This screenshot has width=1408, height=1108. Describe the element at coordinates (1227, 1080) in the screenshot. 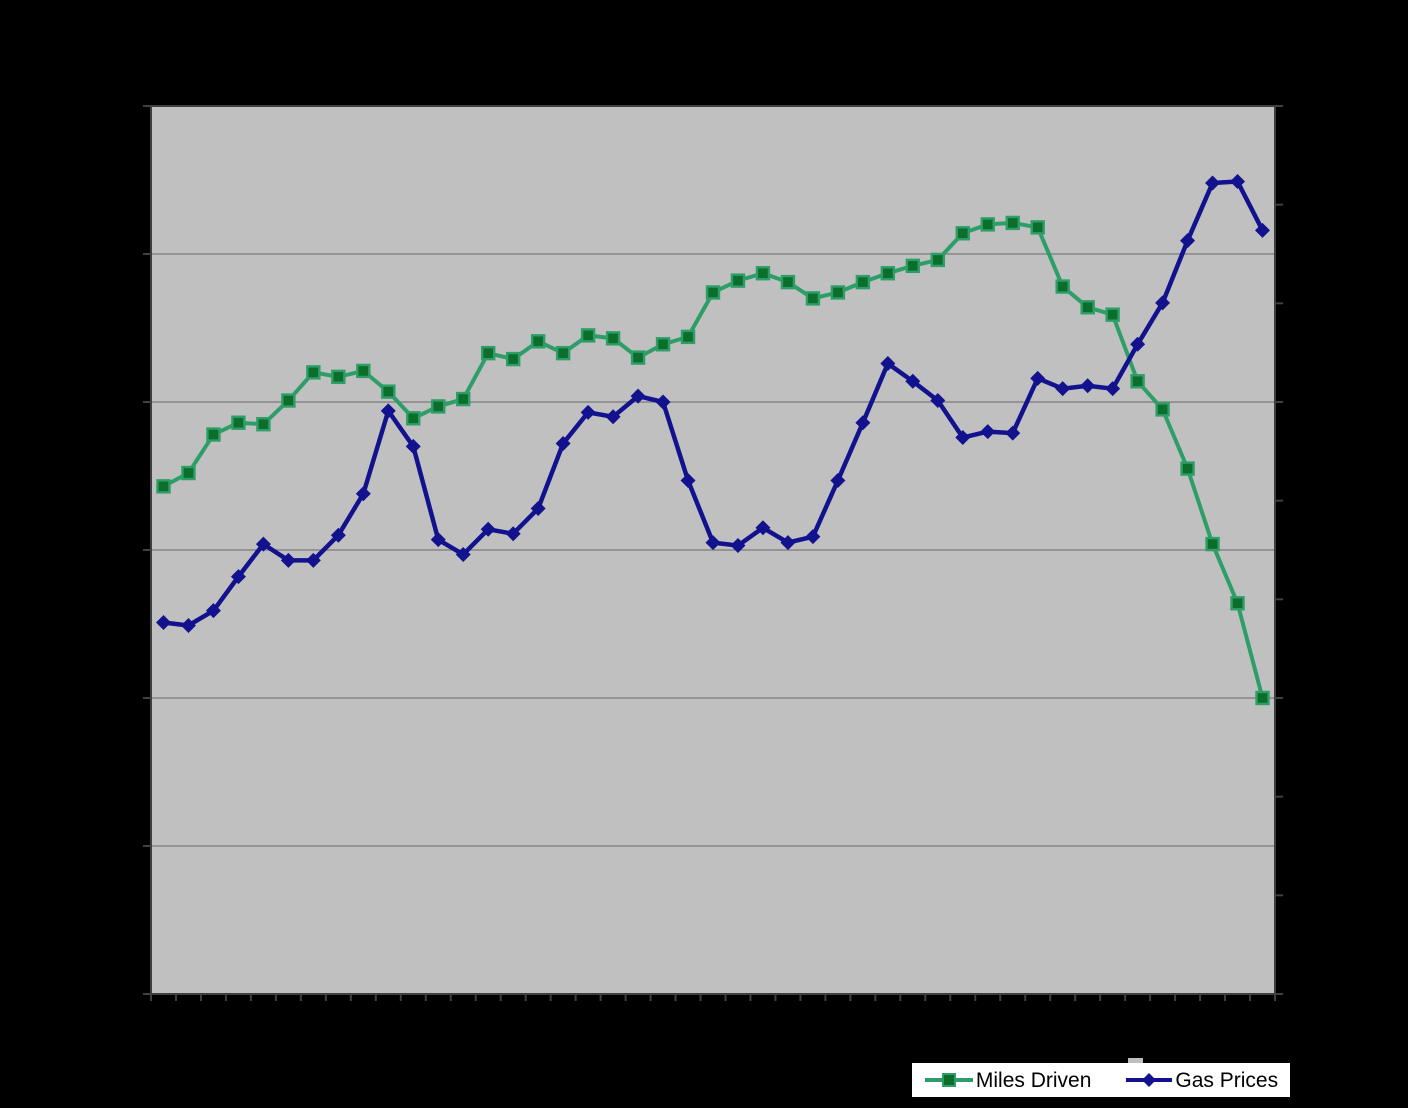

I see `legend-label-gas-prices: Gas Prices` at that location.